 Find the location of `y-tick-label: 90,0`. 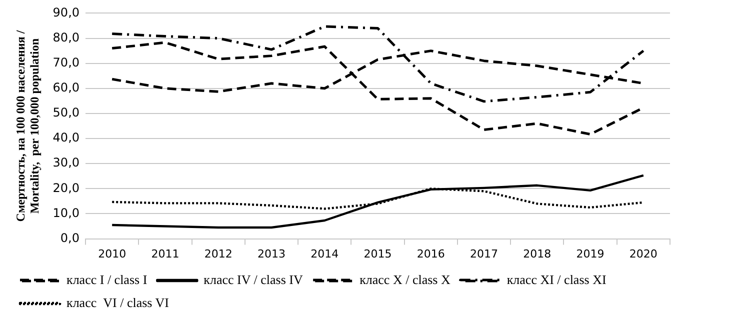

y-tick-label: 90,0 is located at coordinates (66, 12).